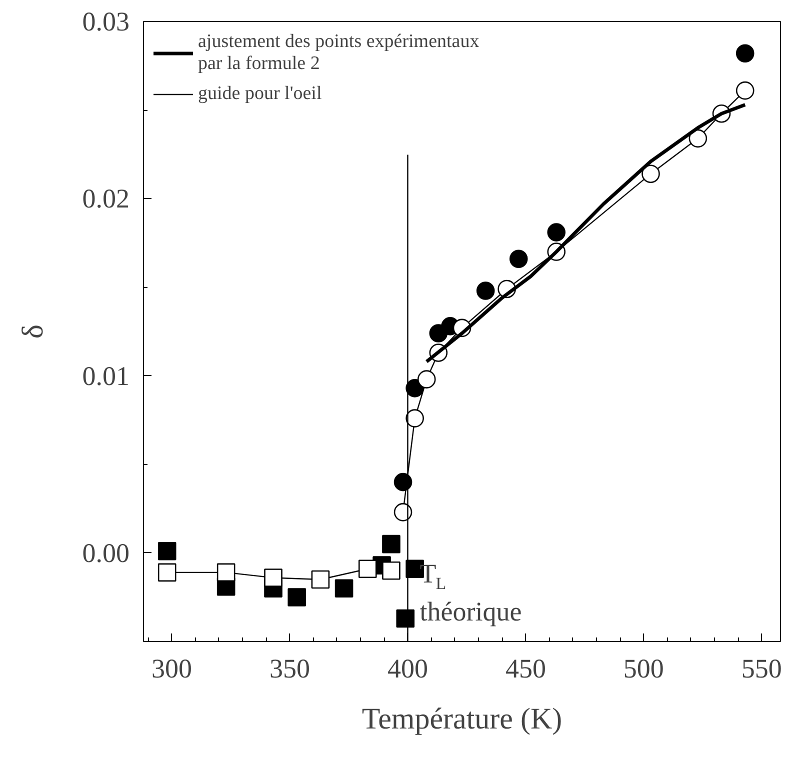 This screenshot has height=757, width=790. Describe the element at coordinates (462, 719) in the screenshot. I see `x-axis-title: Température (K)` at that location.